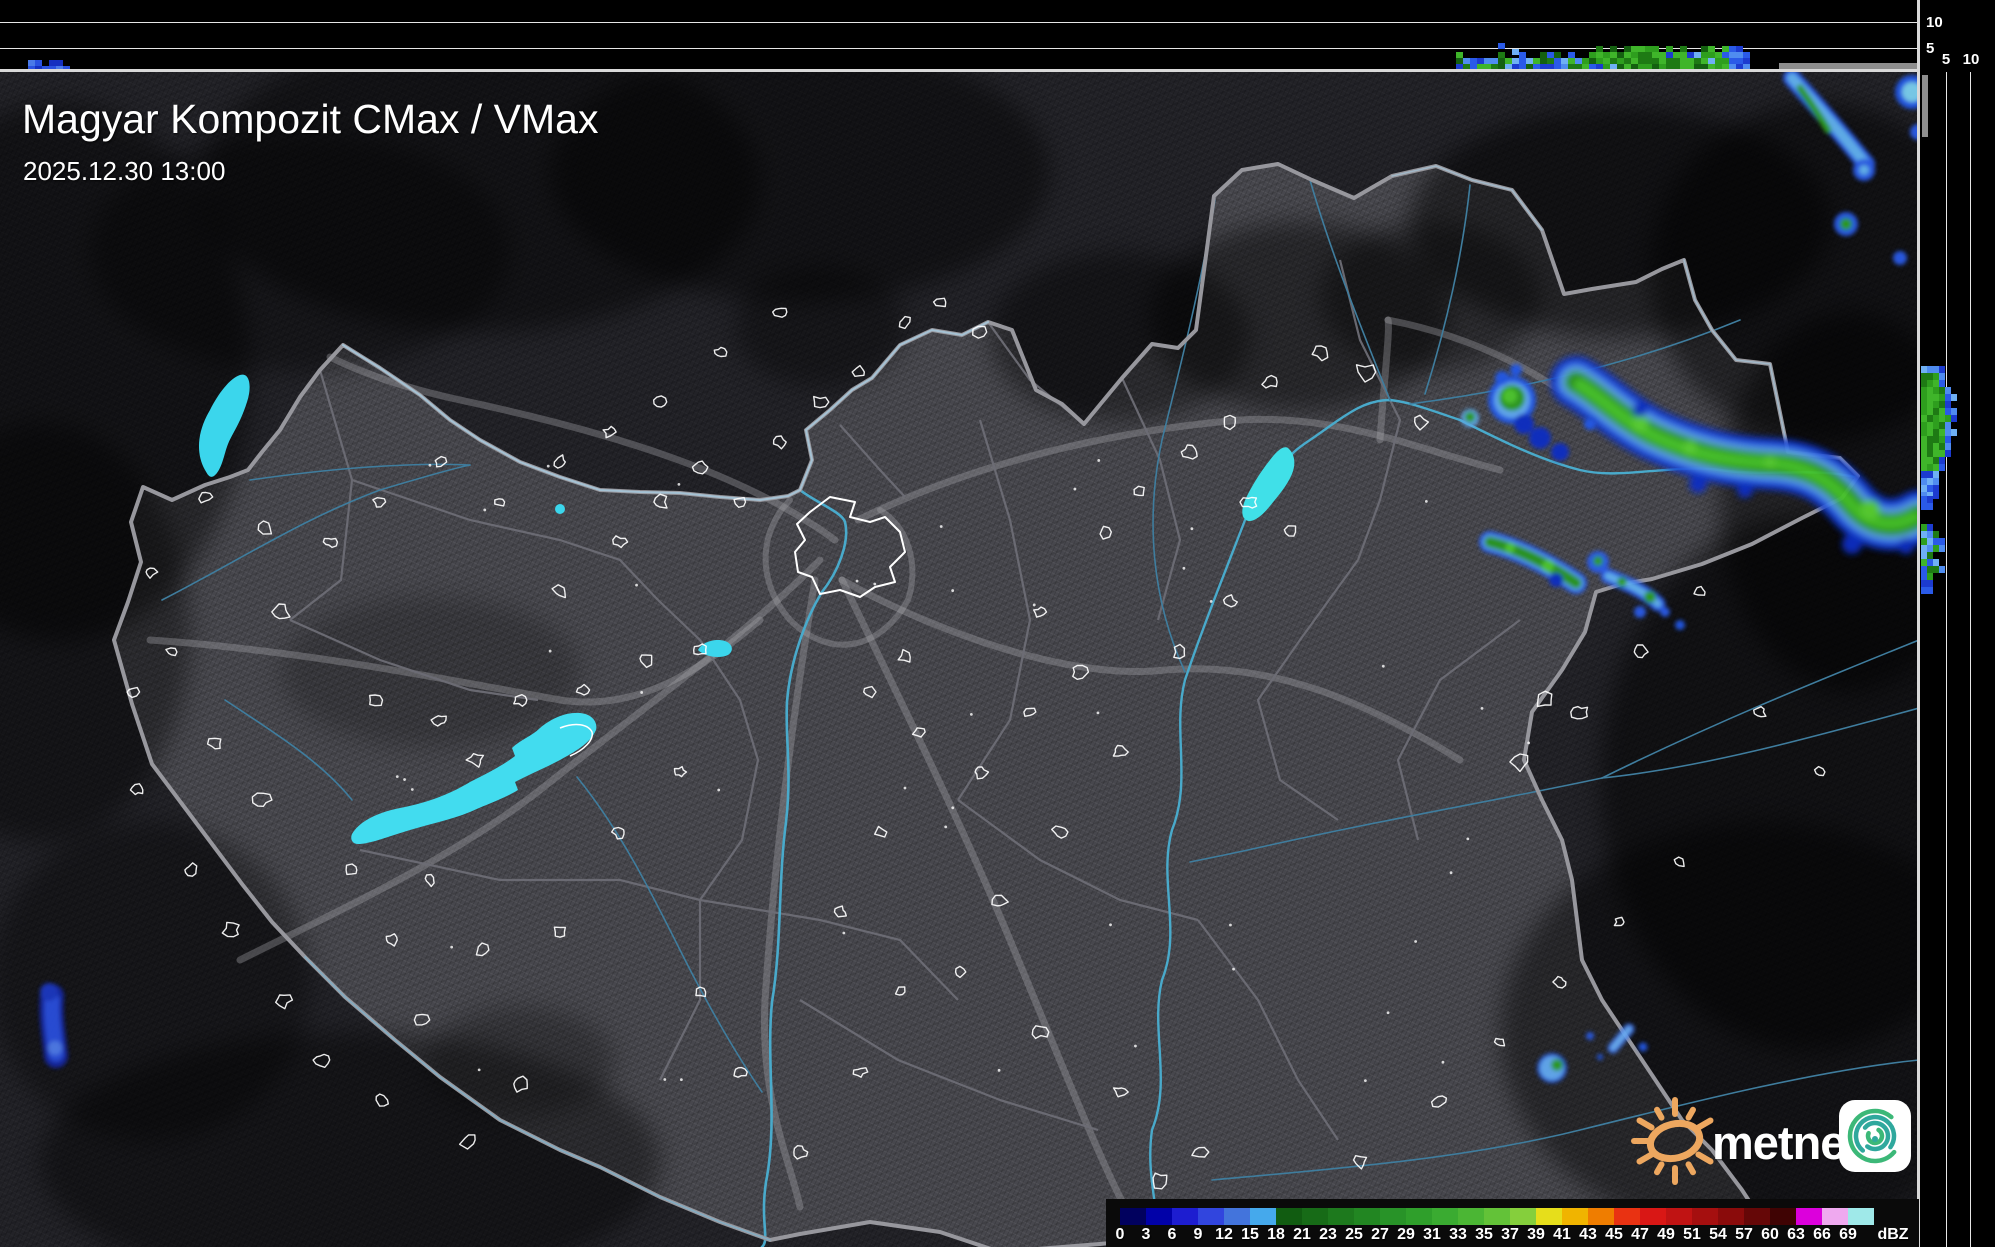 This screenshot has width=1995, height=1247. I want to click on legend-tick-label: 63, so click(1796, 1234).